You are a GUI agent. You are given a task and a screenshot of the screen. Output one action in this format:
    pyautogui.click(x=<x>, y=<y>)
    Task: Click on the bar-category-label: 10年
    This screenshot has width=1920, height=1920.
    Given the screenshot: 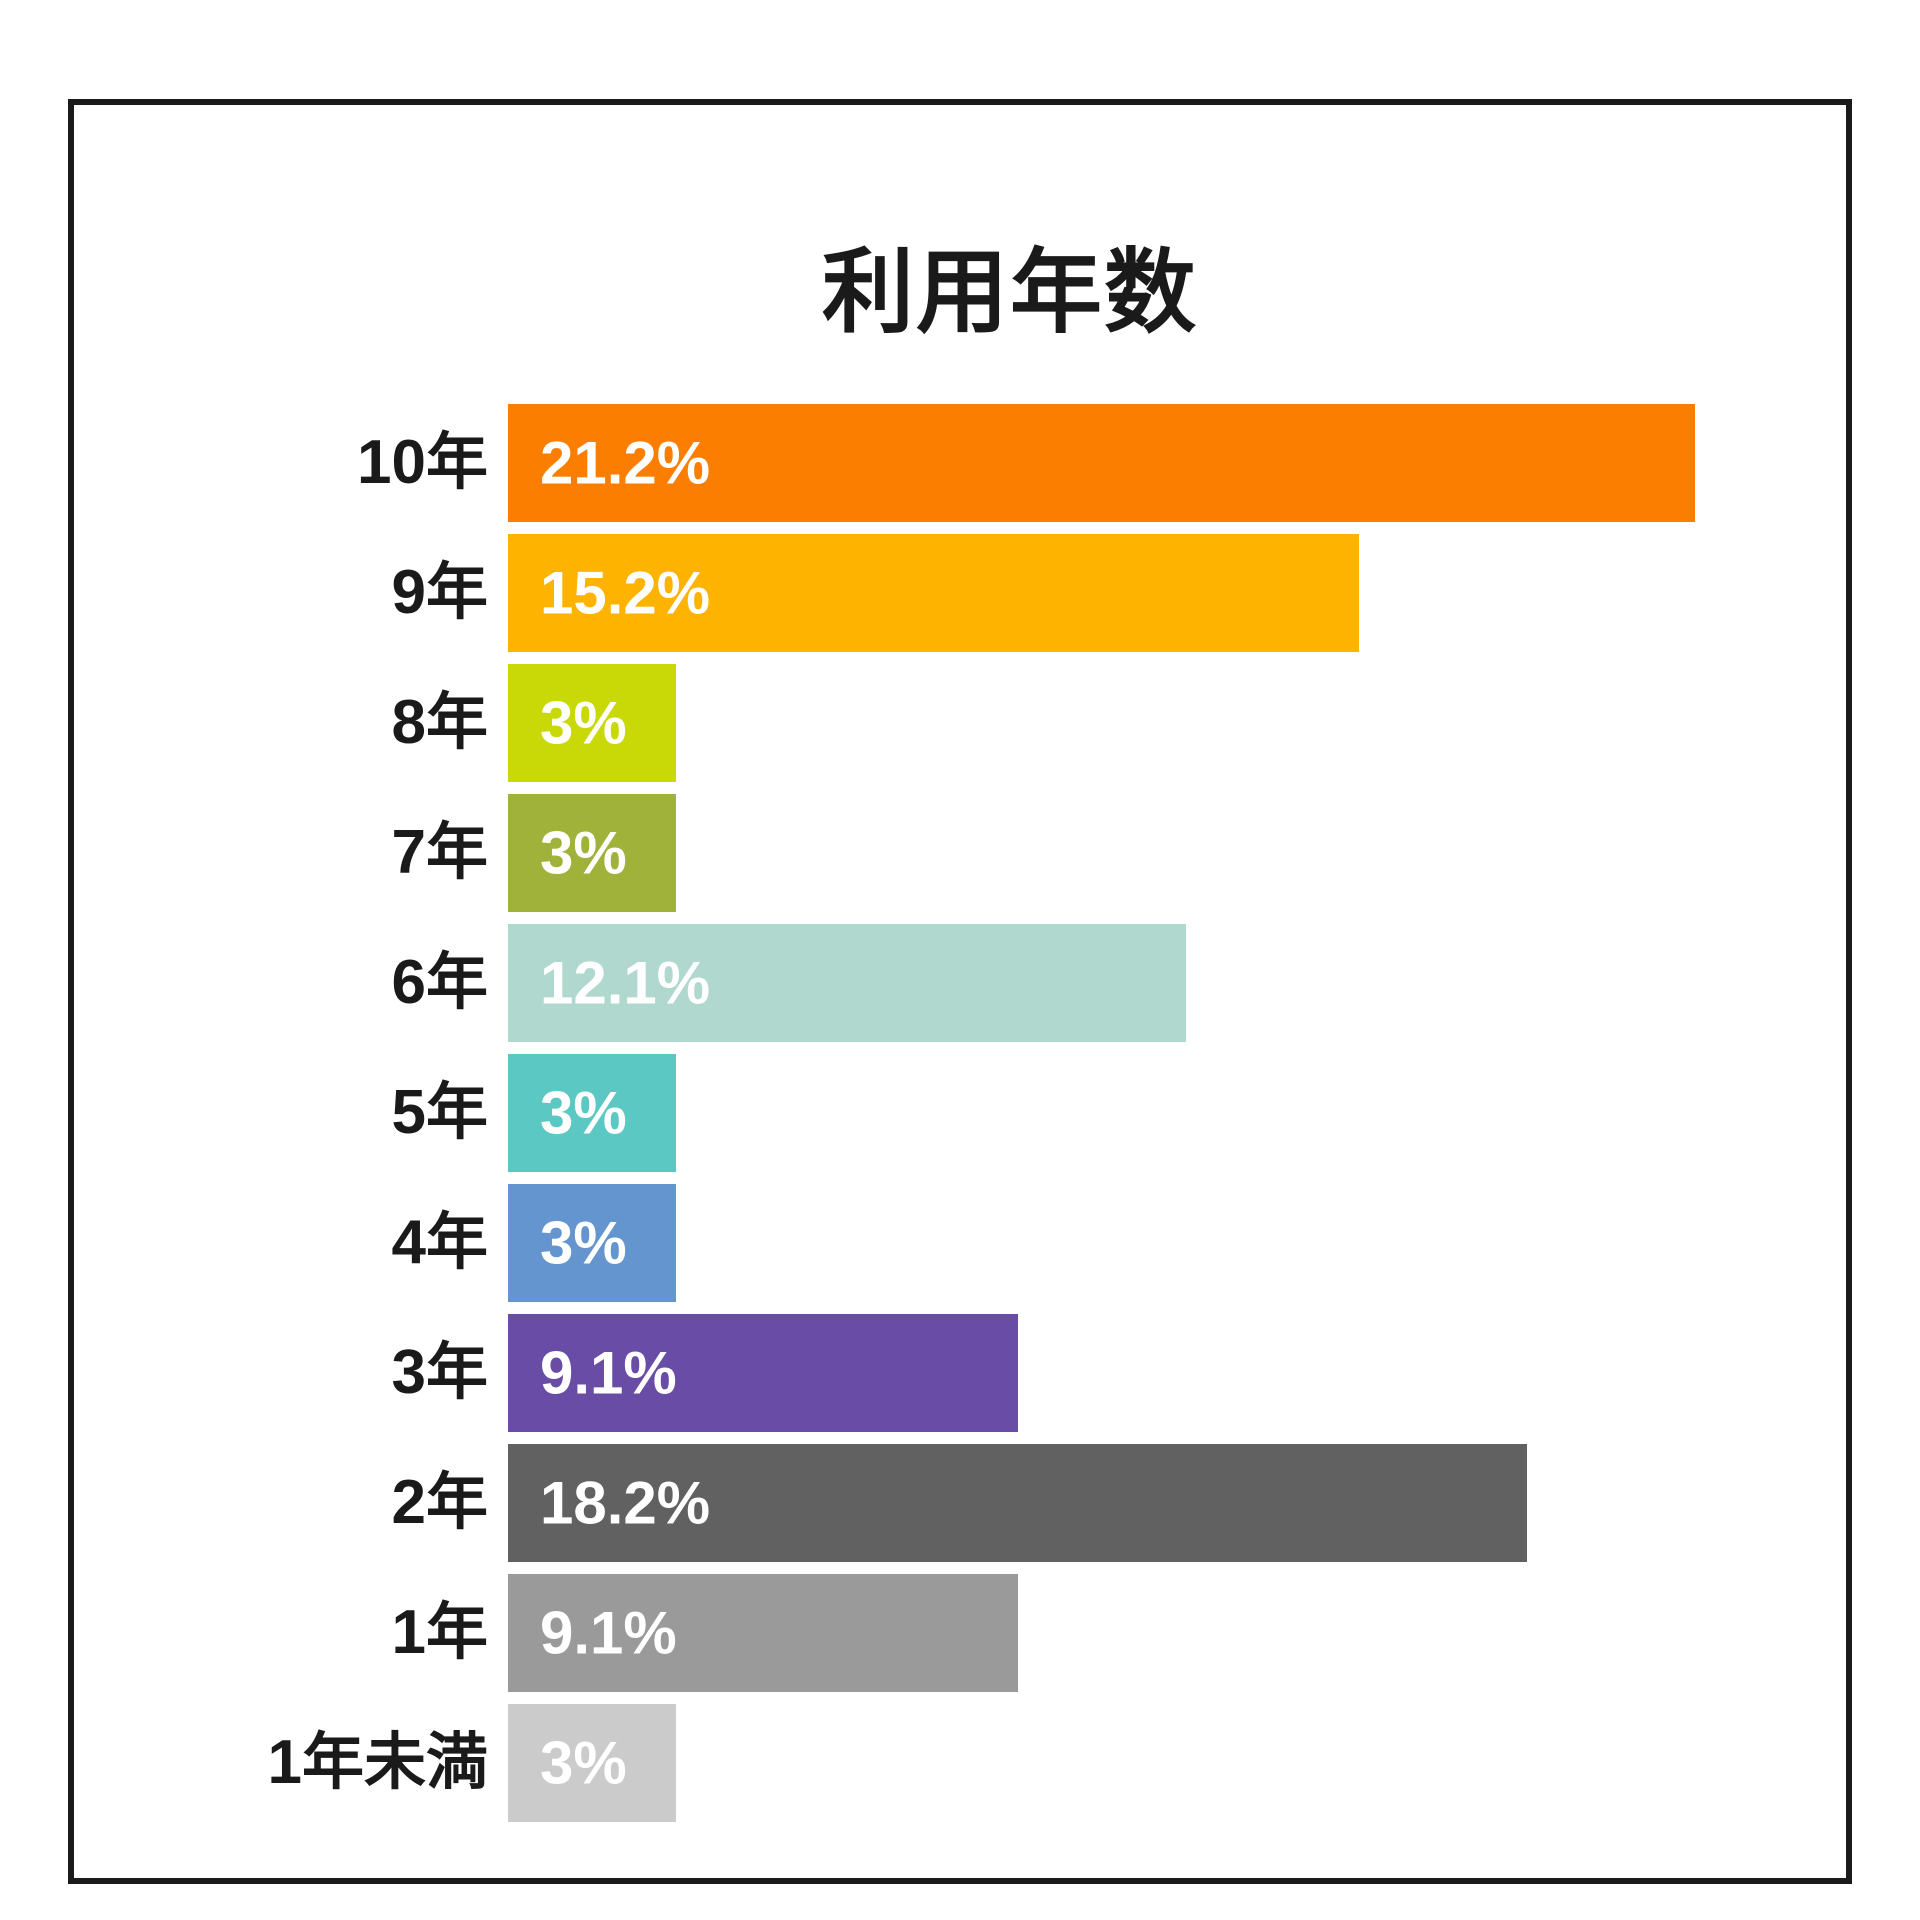 What is the action you would take?
    pyautogui.click(x=422, y=462)
    